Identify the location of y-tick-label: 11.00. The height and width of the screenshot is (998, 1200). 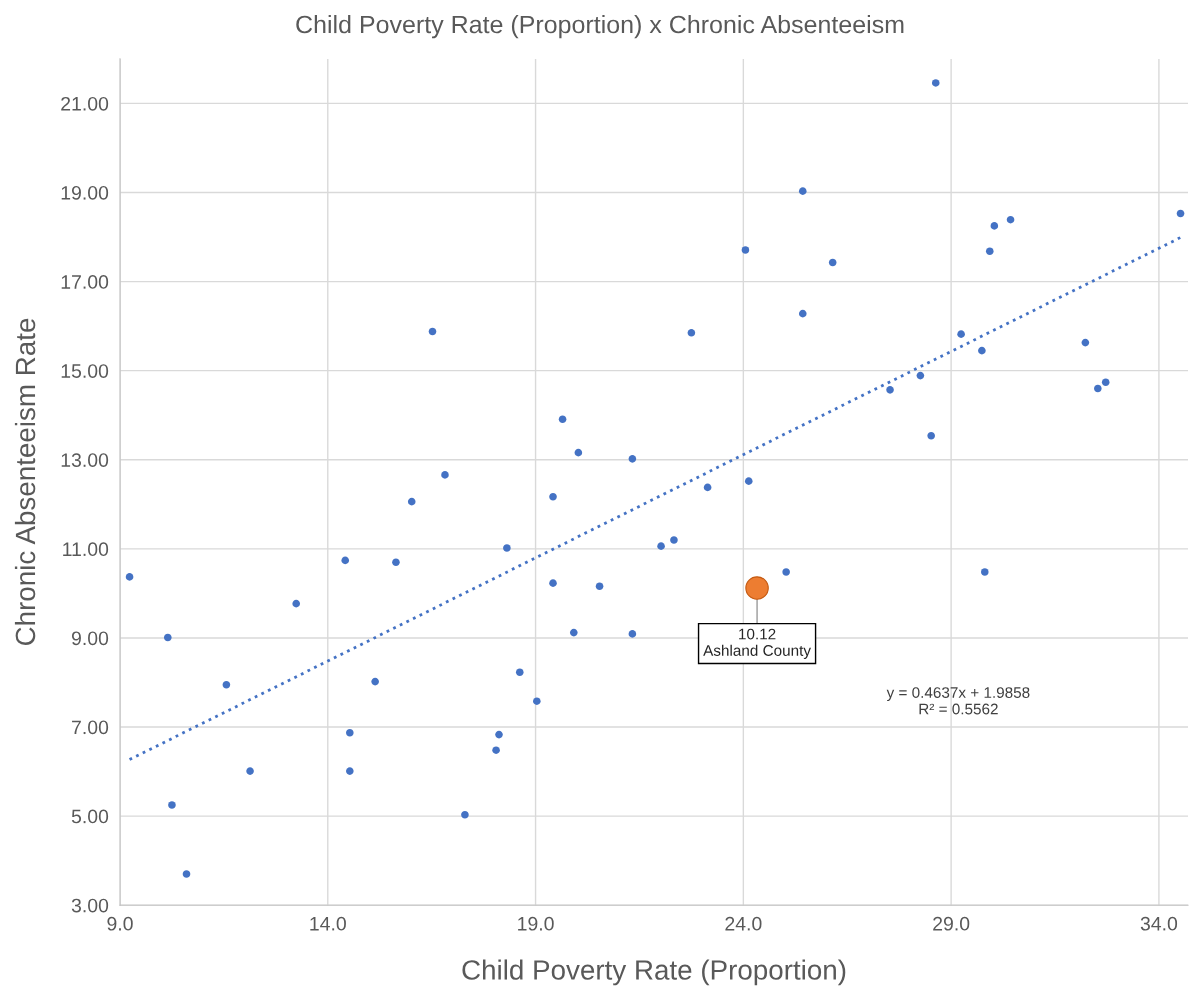
(86, 549).